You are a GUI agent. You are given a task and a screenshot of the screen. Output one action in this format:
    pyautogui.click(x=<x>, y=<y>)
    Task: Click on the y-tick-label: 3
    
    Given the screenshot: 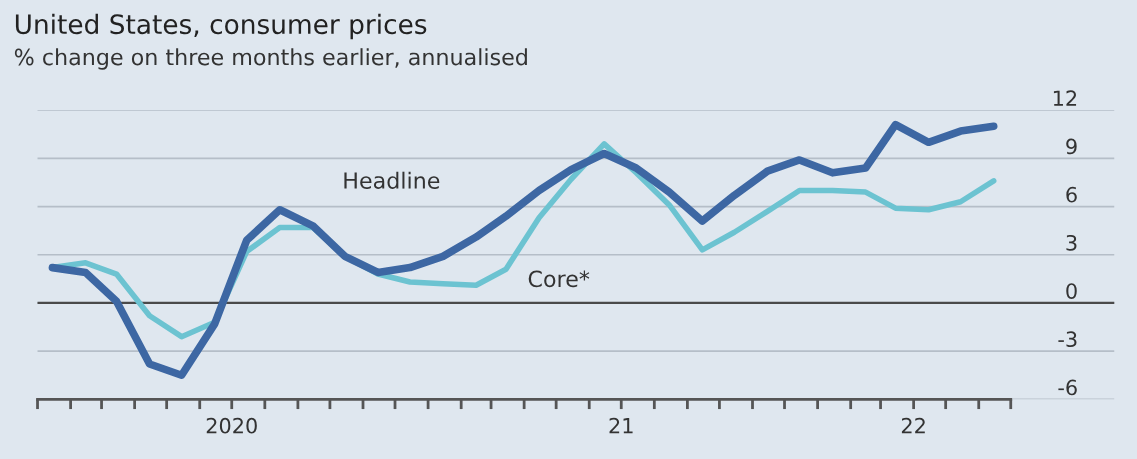 What is the action you would take?
    pyautogui.click(x=1071, y=242)
    